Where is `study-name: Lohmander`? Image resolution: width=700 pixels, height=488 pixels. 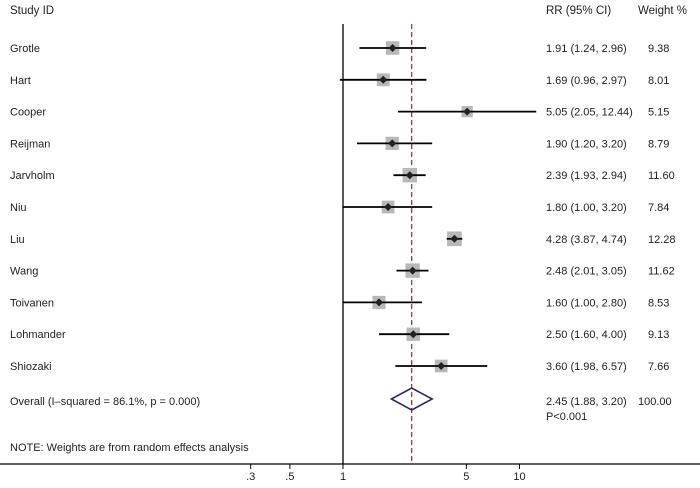
study-name: Lohmander is located at coordinates (38, 335).